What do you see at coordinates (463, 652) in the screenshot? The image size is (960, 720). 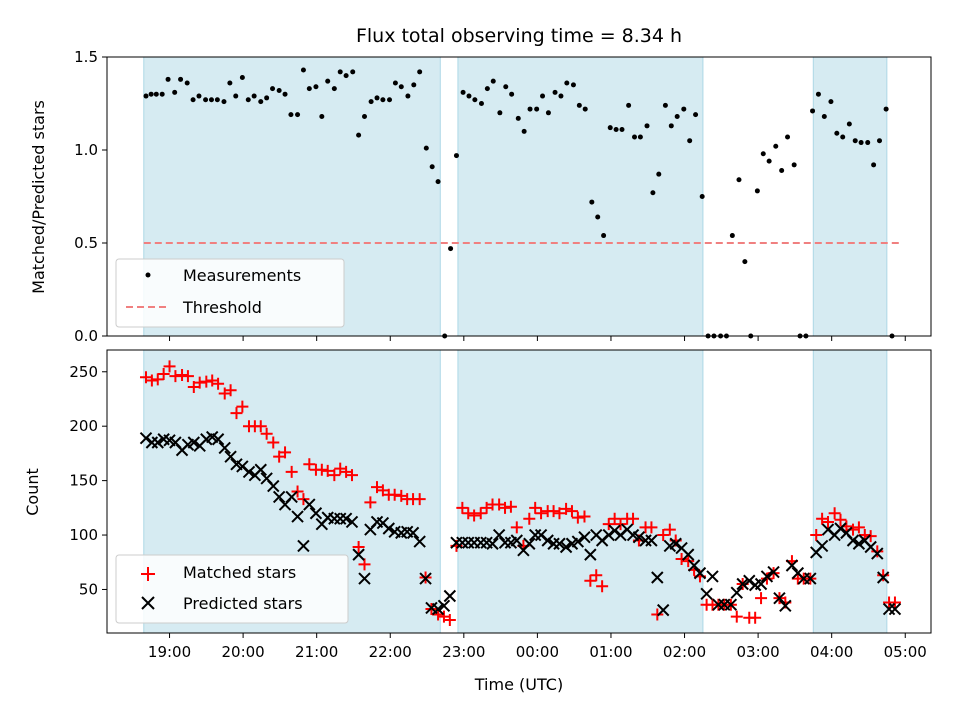 I see `x-tick-label: 23:00` at bounding box center [463, 652].